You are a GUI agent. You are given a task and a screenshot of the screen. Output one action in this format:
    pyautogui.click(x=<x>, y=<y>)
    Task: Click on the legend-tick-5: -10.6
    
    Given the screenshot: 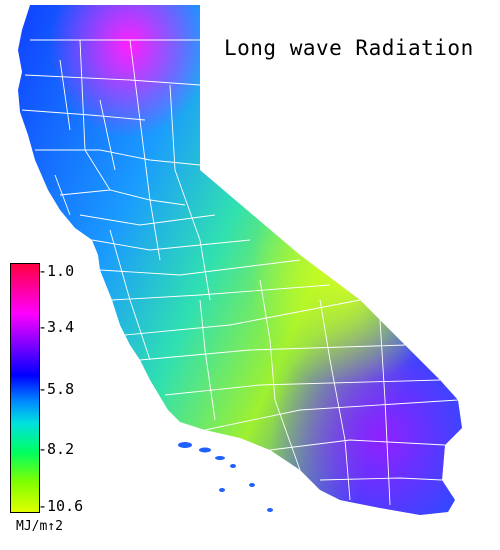 What is the action you would take?
    pyautogui.click(x=61, y=506)
    